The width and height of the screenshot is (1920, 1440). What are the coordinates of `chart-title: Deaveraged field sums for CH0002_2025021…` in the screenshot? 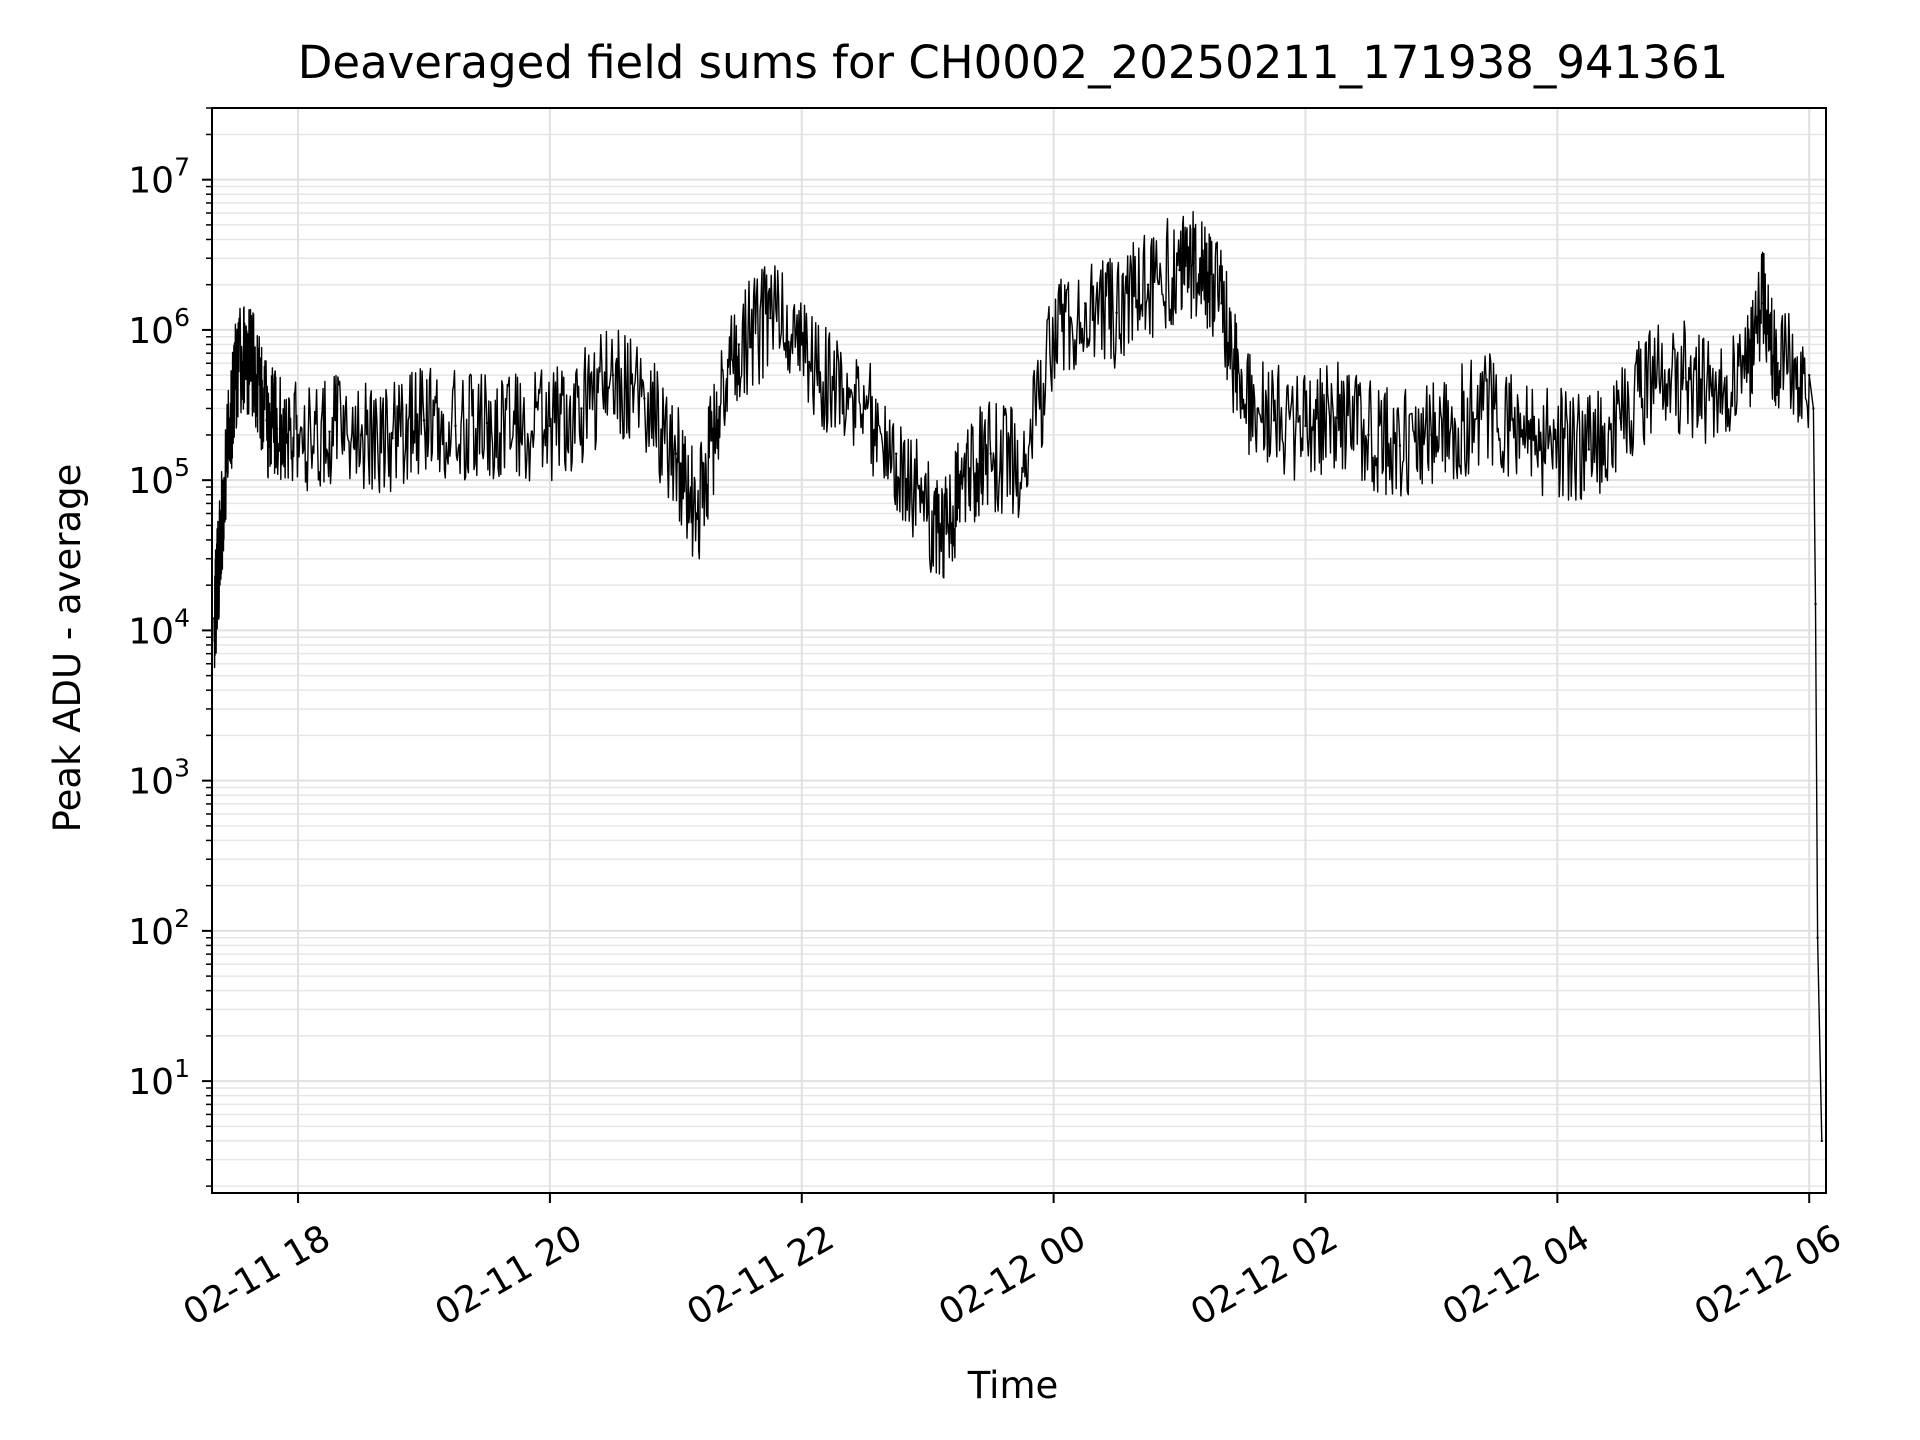 It's located at (1013, 62).